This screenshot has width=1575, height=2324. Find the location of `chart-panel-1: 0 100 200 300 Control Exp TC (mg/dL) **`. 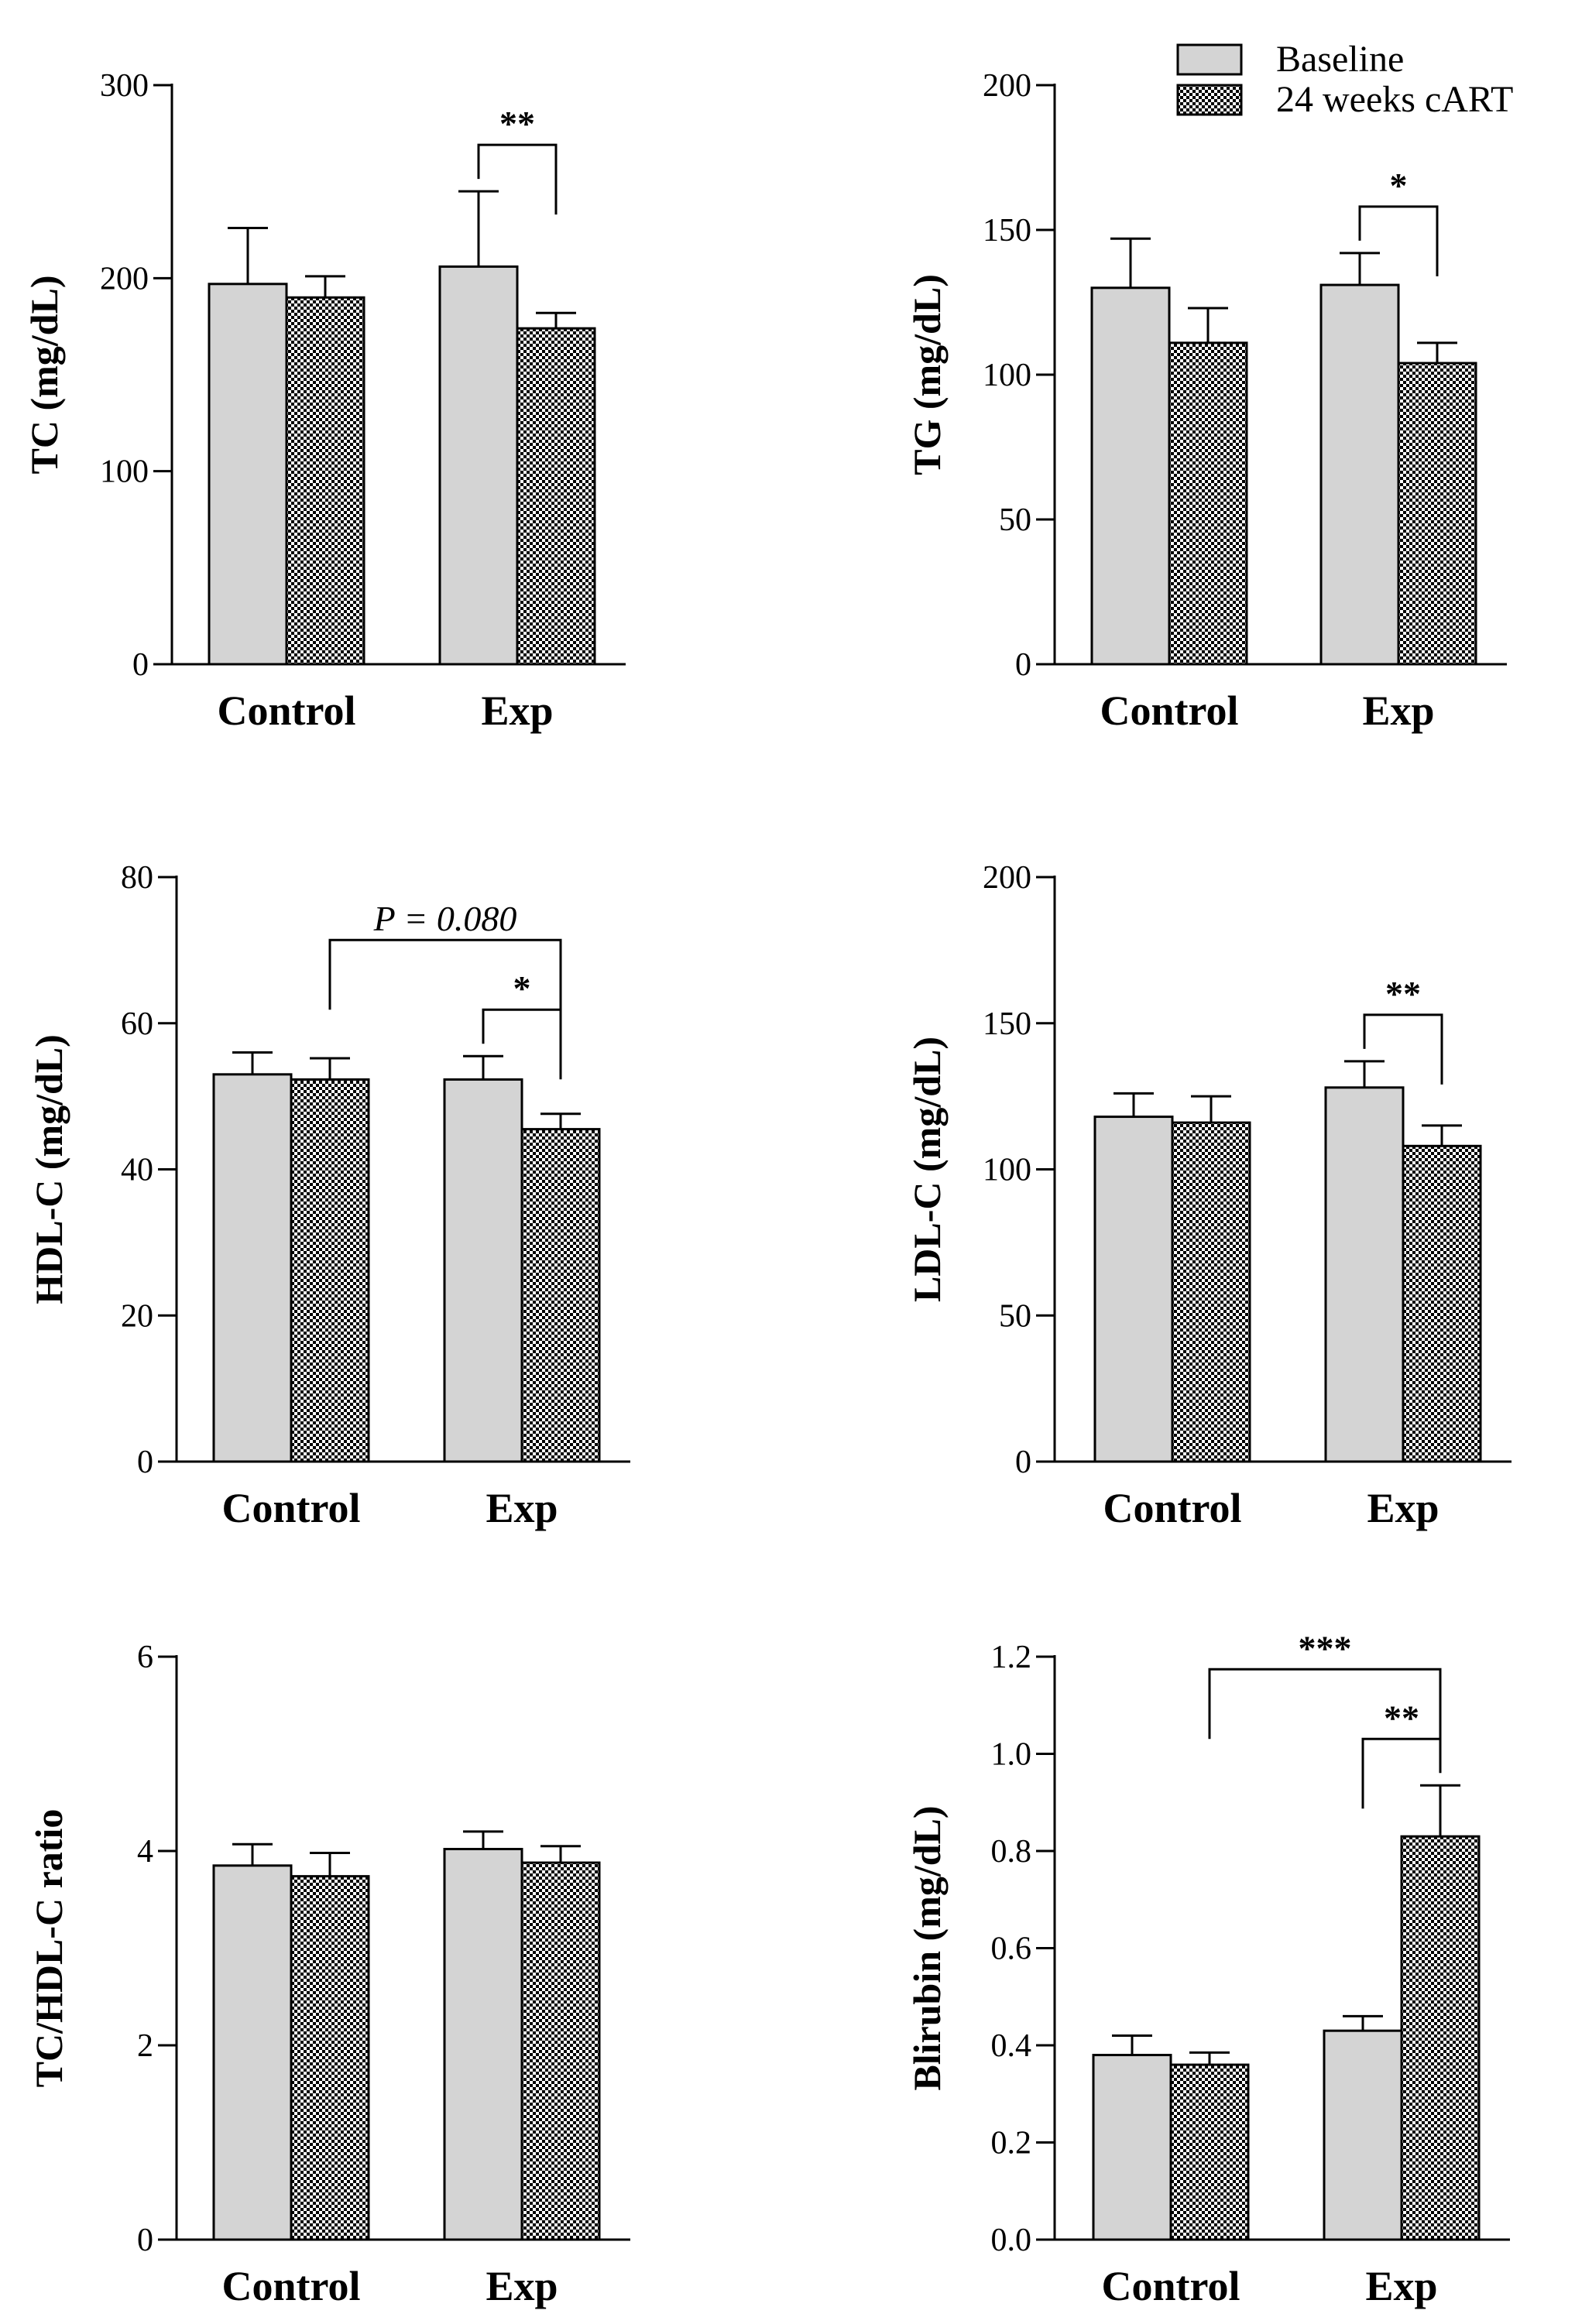

chart-panel-1: 0 100 200 300 Control Exp TC (mg/dL) ** is located at coordinates (324, 401).